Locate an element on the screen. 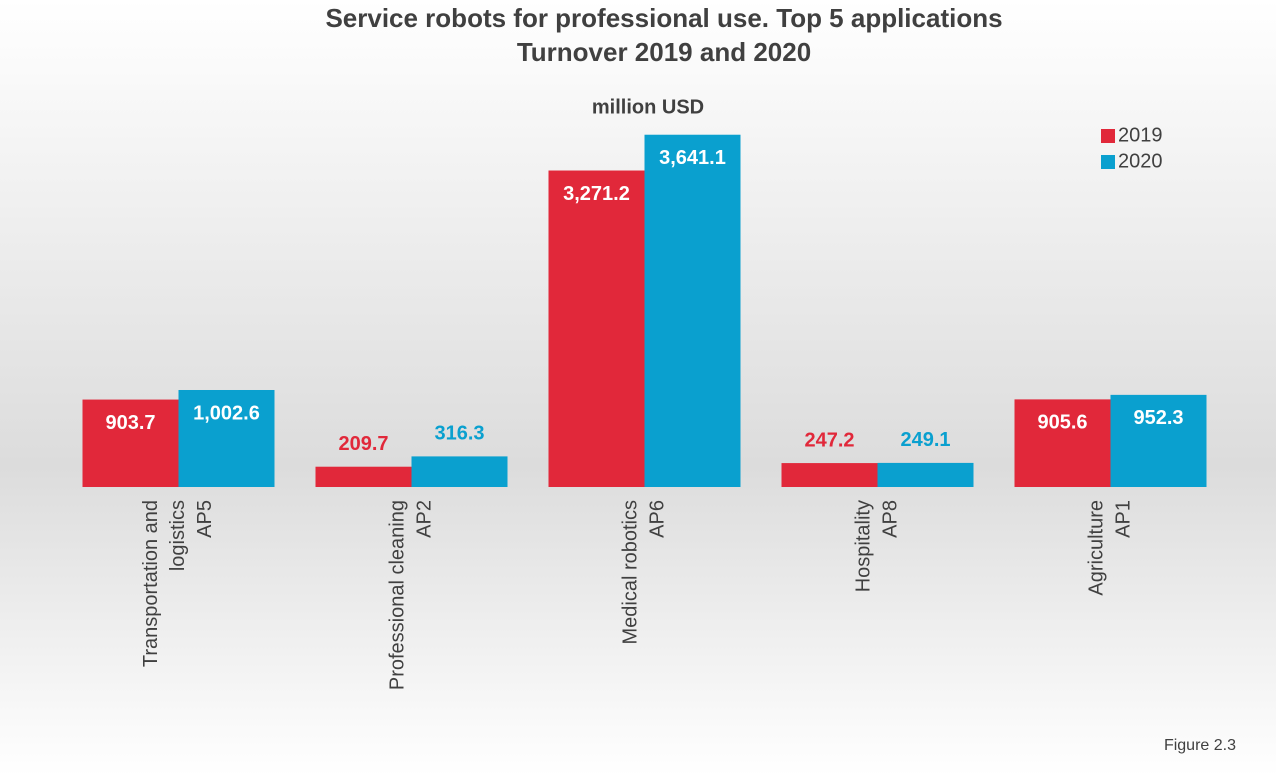 The image size is (1276, 776). x-tick-label: AP2 is located at coordinates (424, 519).